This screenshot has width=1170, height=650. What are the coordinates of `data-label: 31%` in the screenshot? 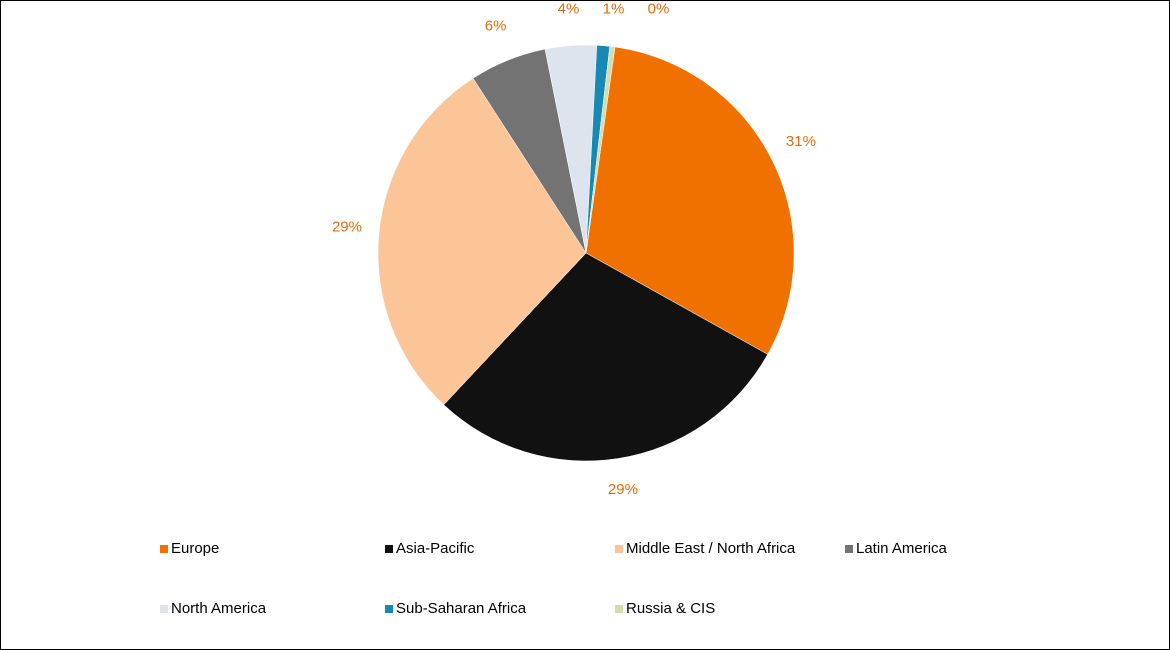 It's located at (801, 141).